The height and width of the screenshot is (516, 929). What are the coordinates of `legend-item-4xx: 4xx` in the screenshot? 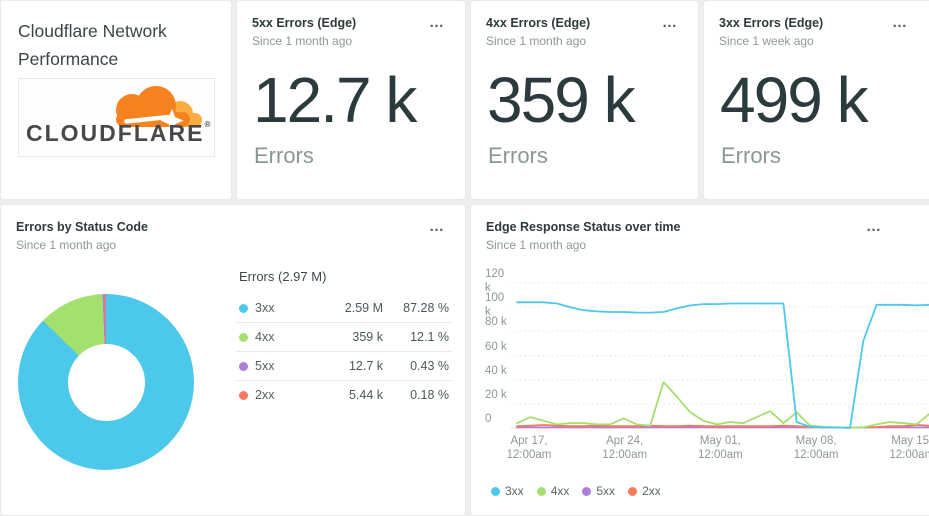 It's located at (553, 491).